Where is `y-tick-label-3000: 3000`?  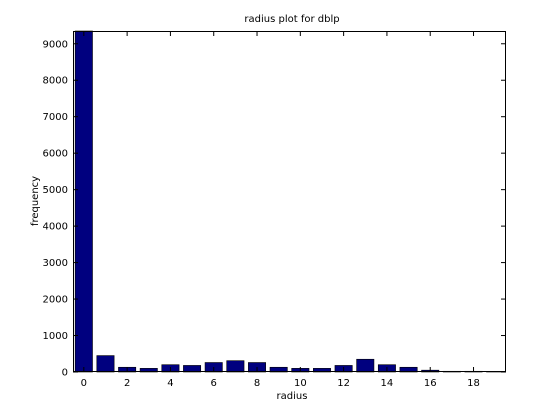
y-tick-label-3000: 3000 is located at coordinates (55, 263).